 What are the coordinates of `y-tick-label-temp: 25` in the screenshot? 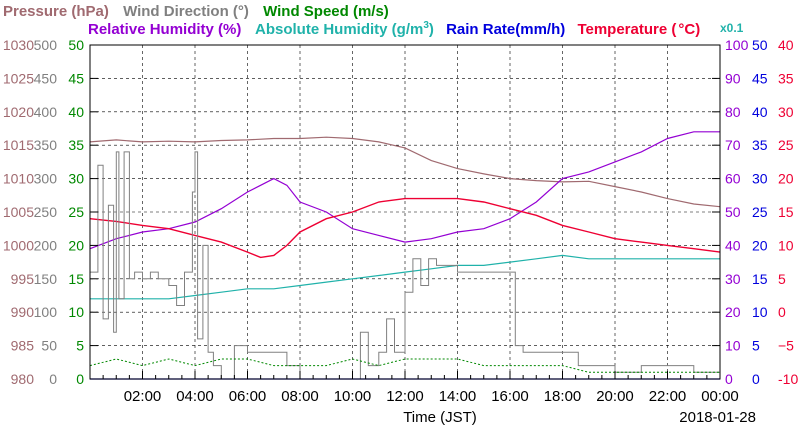 It's located at (786, 145).